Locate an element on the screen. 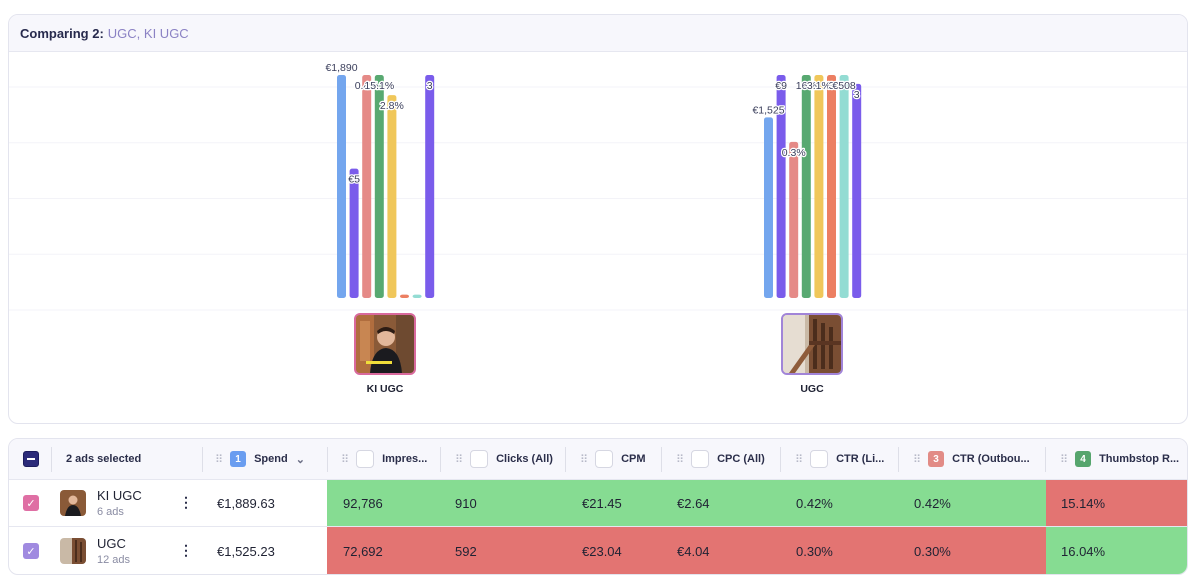 The height and width of the screenshot is (585, 1200). cell-cpc: €2.64 is located at coordinates (693, 503).